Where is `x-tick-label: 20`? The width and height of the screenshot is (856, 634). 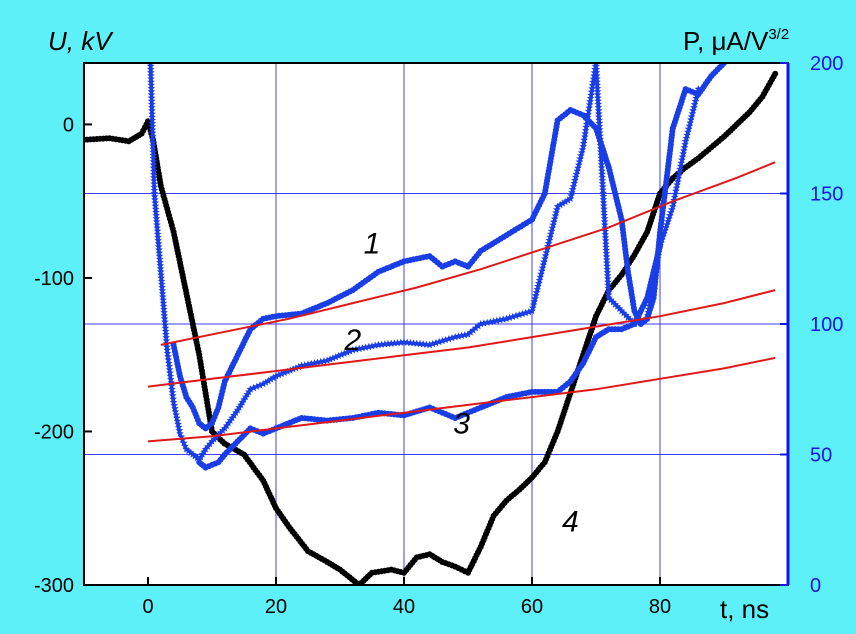 x-tick-label: 20 is located at coordinates (276, 607).